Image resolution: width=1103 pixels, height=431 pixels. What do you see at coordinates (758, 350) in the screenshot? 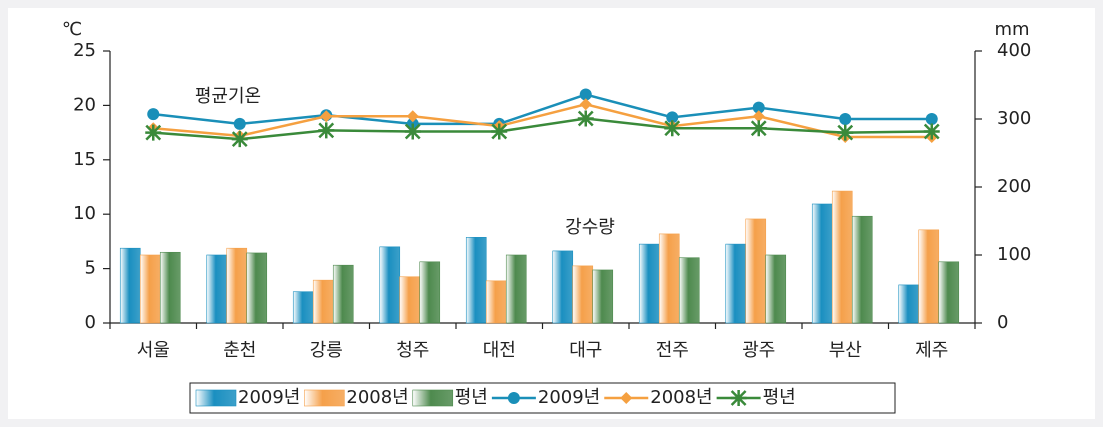
I see `x-tick-label: 광주` at bounding box center [758, 350].